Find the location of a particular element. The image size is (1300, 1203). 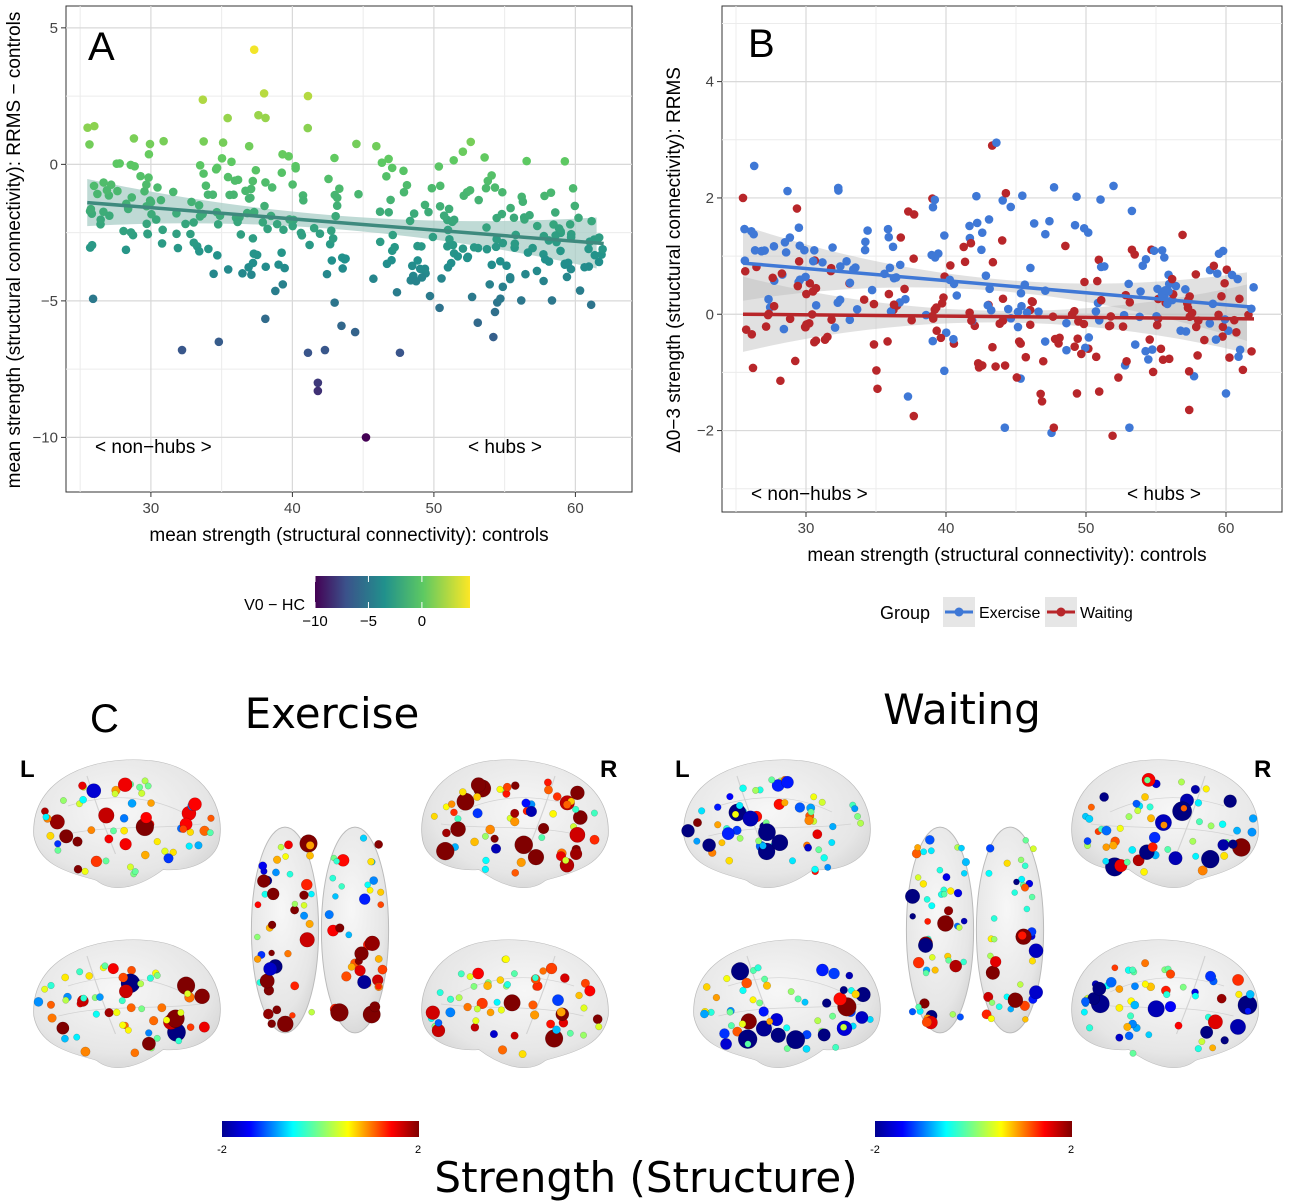

panel-b-nonhubs-label: < non−hubs > is located at coordinates (809, 494).